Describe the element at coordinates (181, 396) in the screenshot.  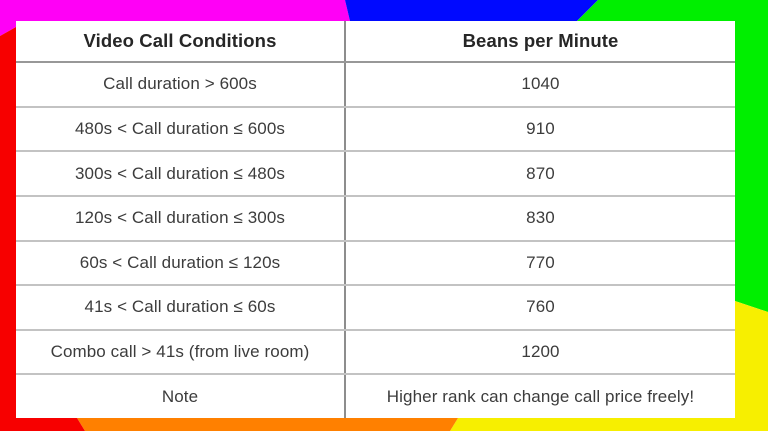
I see `note-label-cell: Note` at that location.